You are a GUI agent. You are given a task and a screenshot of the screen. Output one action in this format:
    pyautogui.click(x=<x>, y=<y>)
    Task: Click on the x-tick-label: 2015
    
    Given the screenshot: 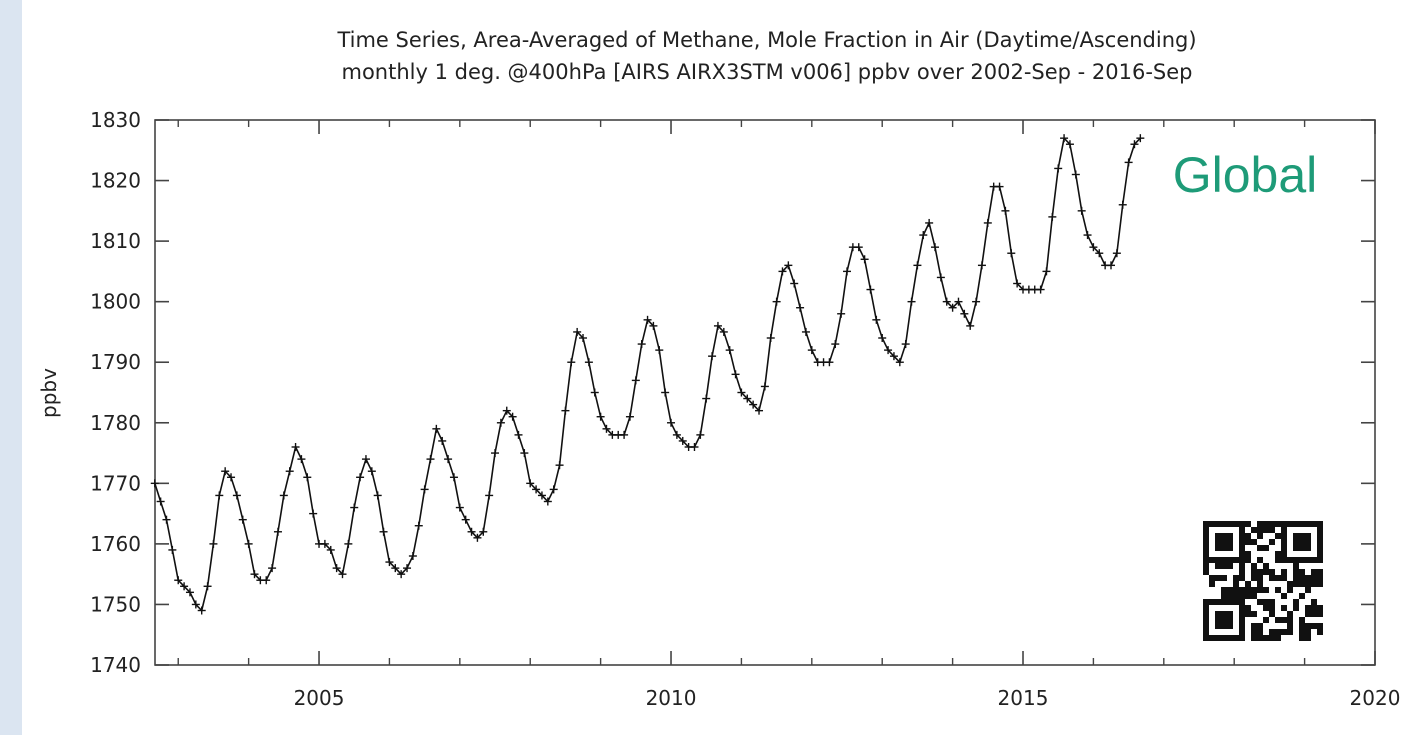 What is the action you would take?
    pyautogui.click(x=1023, y=698)
    